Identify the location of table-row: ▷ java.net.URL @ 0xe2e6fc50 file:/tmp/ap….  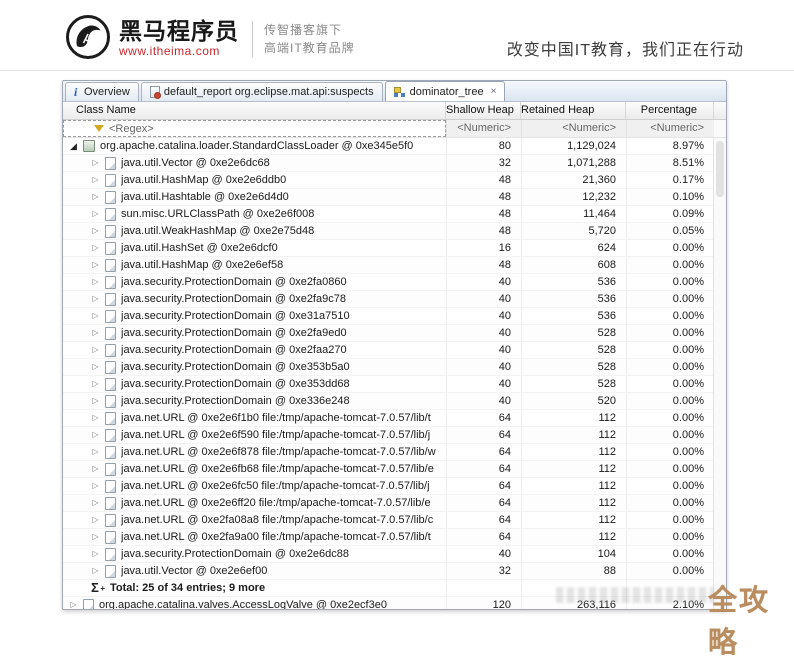
(394, 486).